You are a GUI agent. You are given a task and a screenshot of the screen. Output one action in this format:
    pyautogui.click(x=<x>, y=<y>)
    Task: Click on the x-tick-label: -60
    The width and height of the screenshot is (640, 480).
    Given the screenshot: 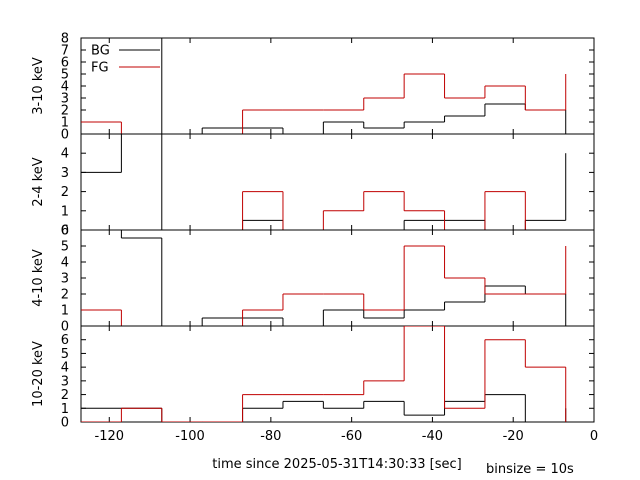 What is the action you would take?
    pyautogui.click(x=351, y=436)
    